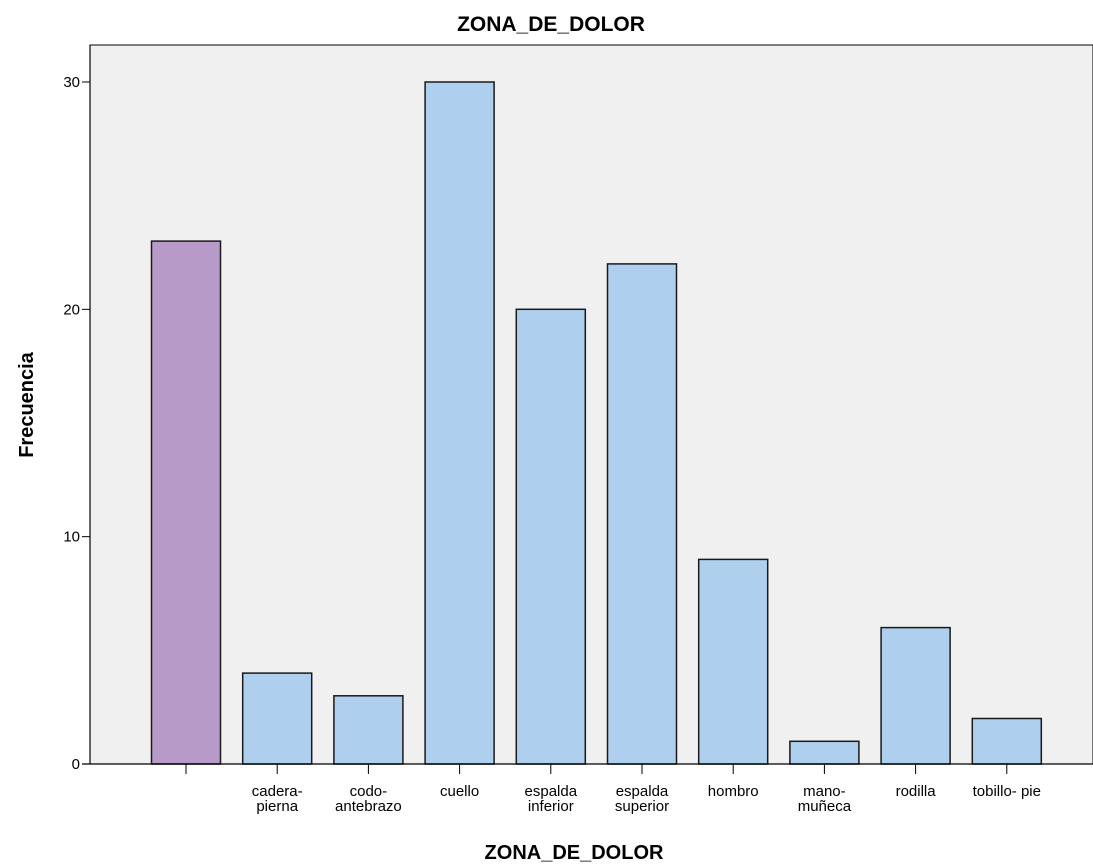  What do you see at coordinates (825, 799) in the screenshot?
I see `x-tick-label-7: mano-muñeca` at bounding box center [825, 799].